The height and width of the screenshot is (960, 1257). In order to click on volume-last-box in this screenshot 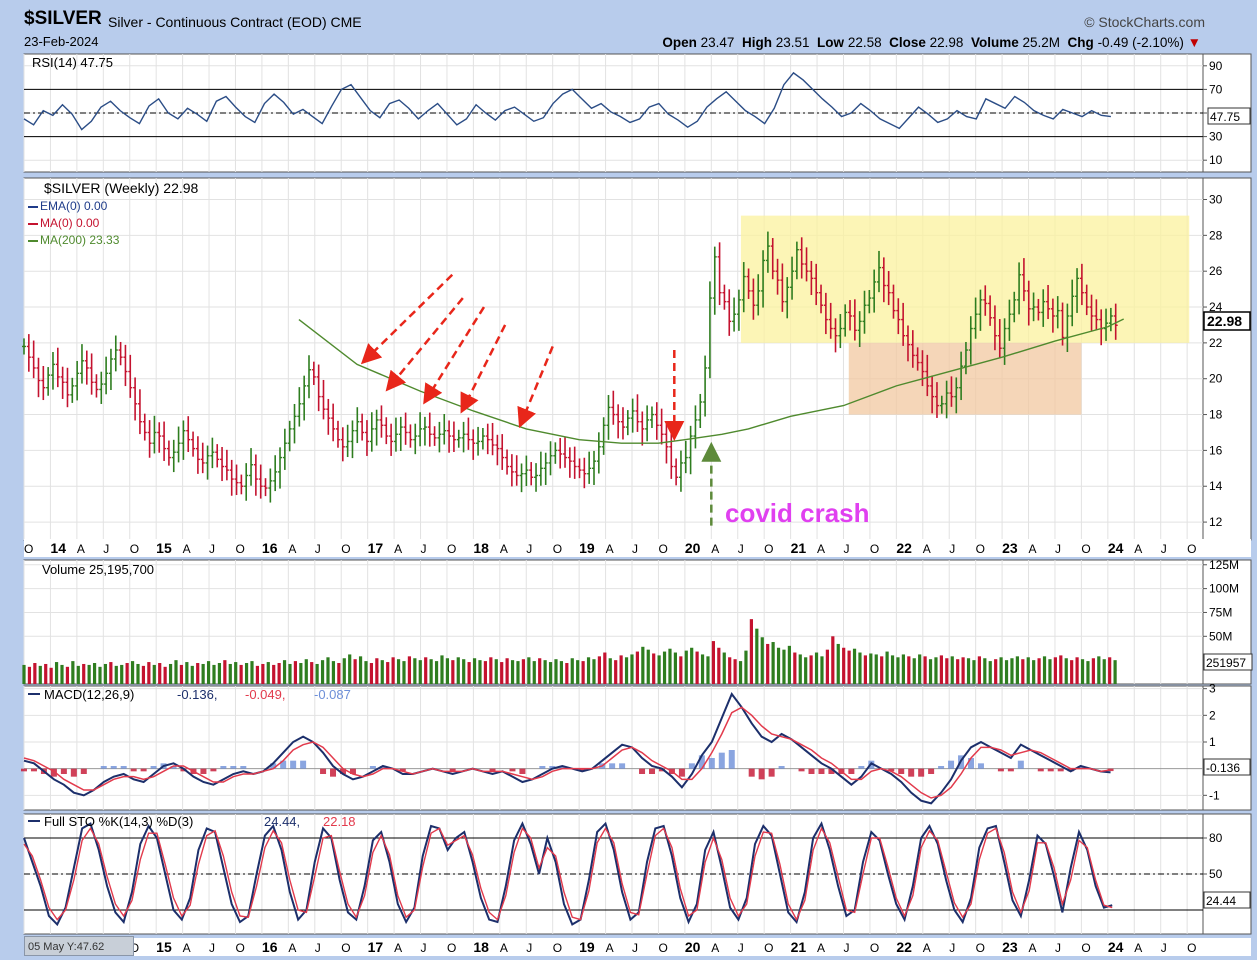, I will do `click(1228, 662)`.